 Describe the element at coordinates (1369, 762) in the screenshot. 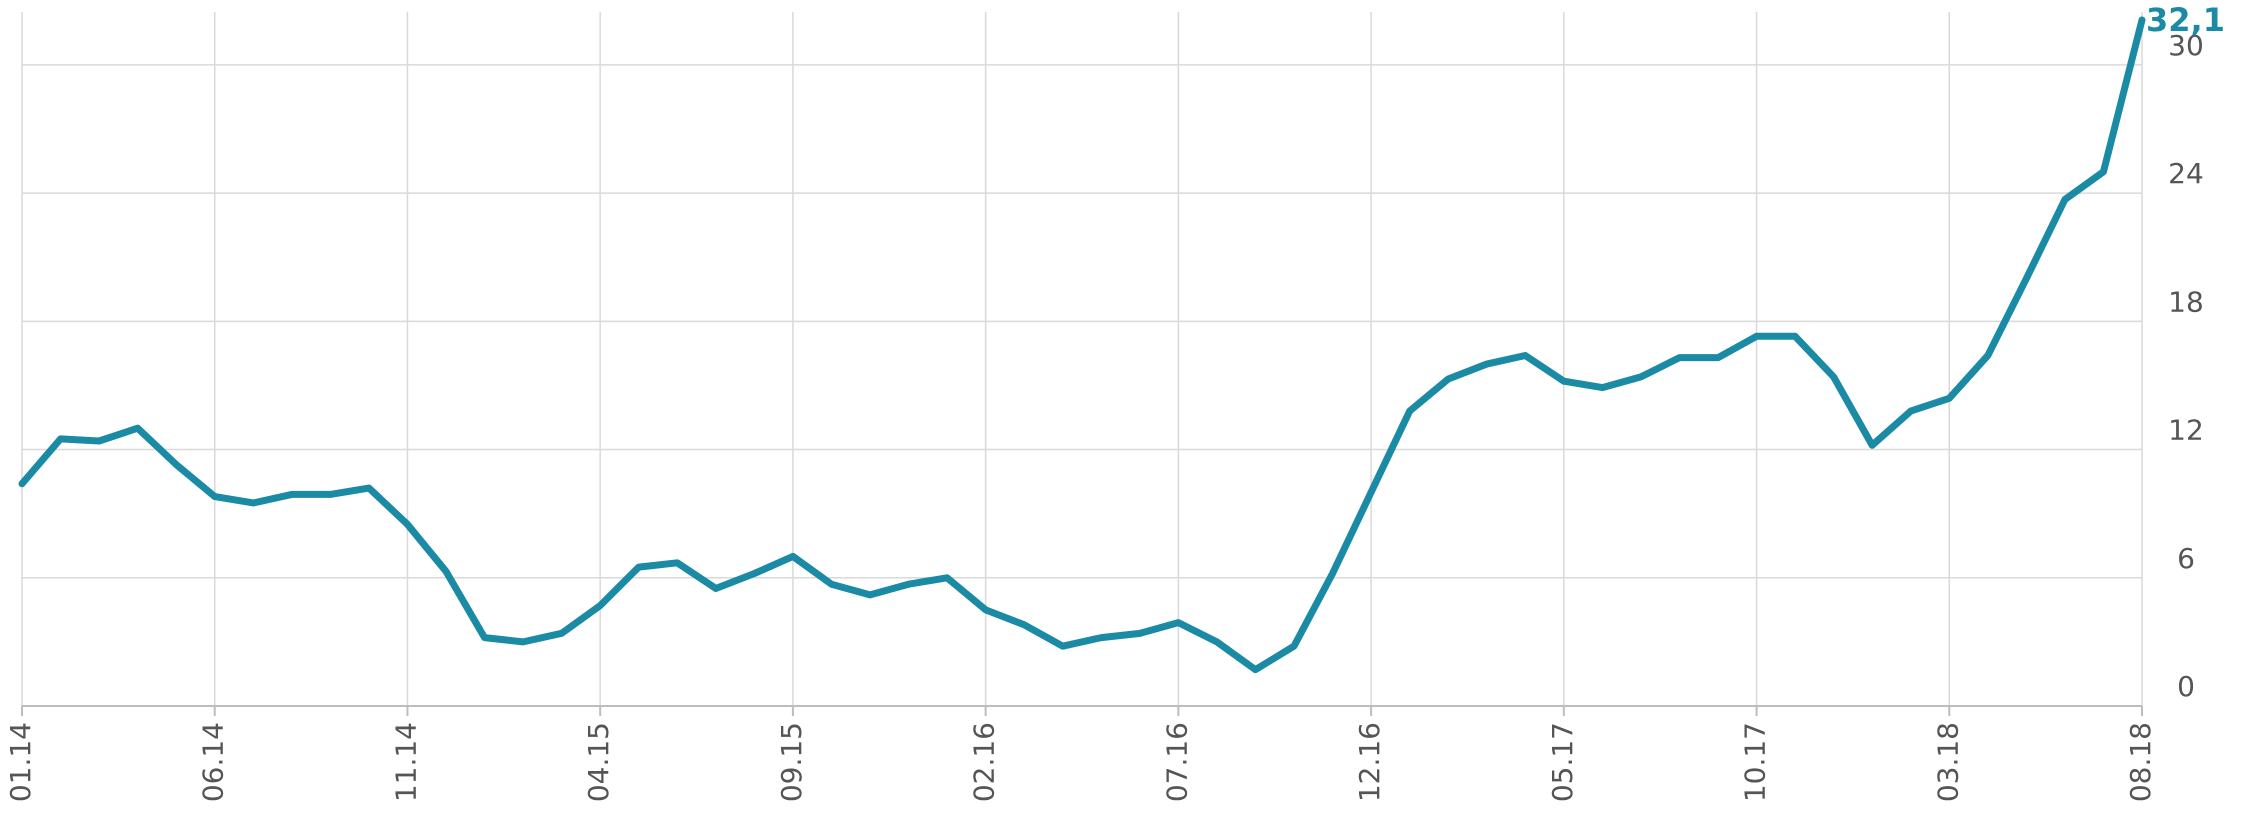

I see `x-tick-label: 12.16` at that location.